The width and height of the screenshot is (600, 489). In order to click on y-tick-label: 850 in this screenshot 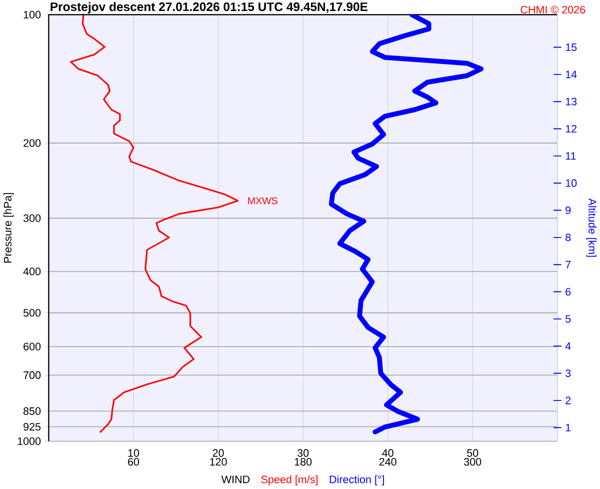, I will do `click(32, 411)`.